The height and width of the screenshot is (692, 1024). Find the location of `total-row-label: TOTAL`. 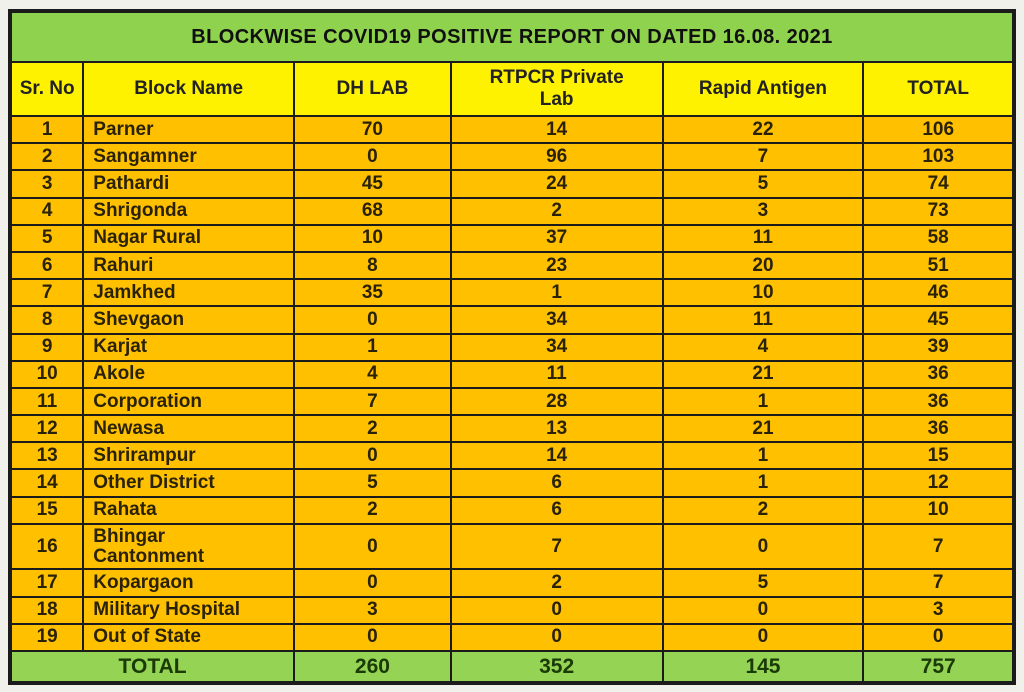

total-row-label: TOTAL is located at coordinates (152, 667).